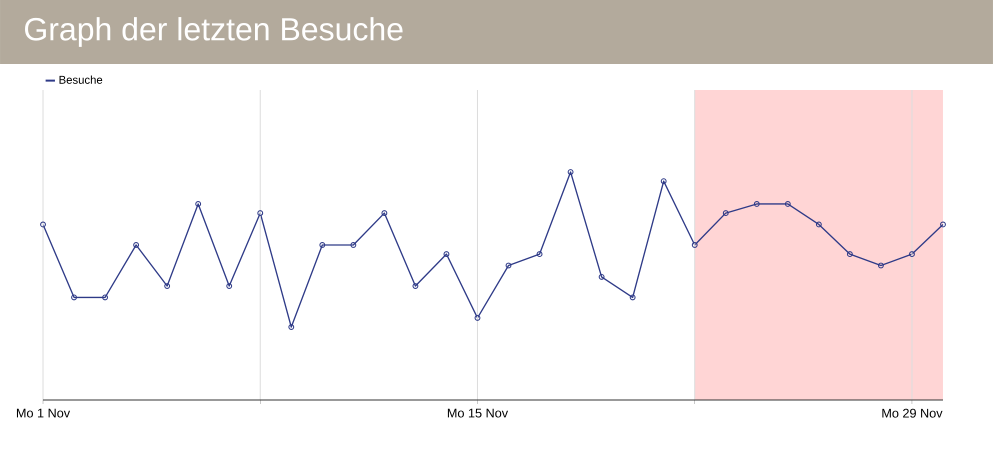 The width and height of the screenshot is (993, 450). What do you see at coordinates (81, 80) in the screenshot?
I see `legend-label: Besuche` at bounding box center [81, 80].